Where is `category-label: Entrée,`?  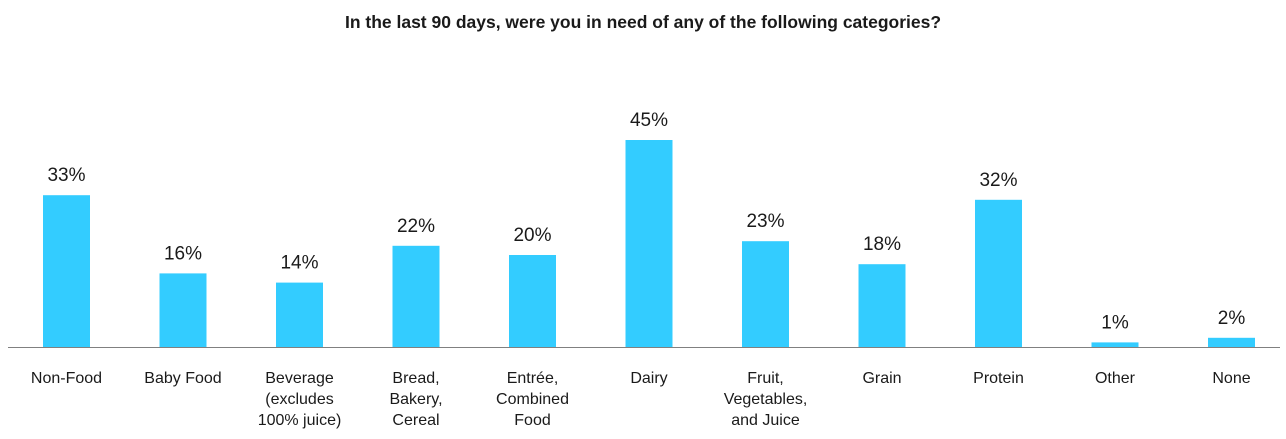 category-label: Entrée, is located at coordinates (533, 378).